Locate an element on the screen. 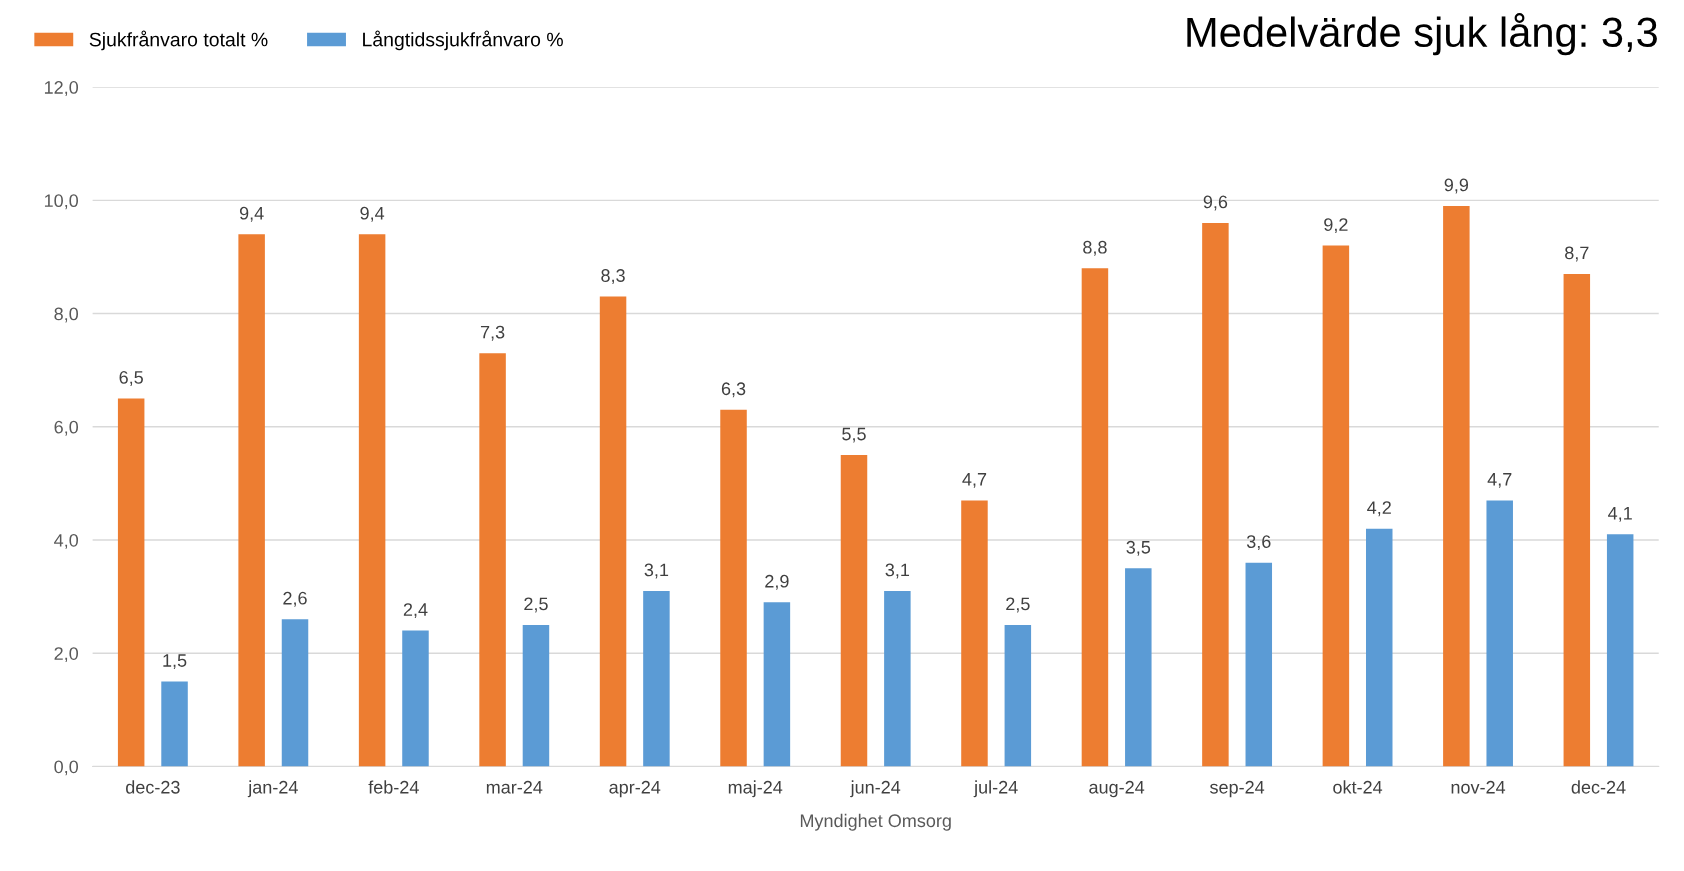 The height and width of the screenshot is (871, 1684). data-label: 9,2 is located at coordinates (1336, 226).